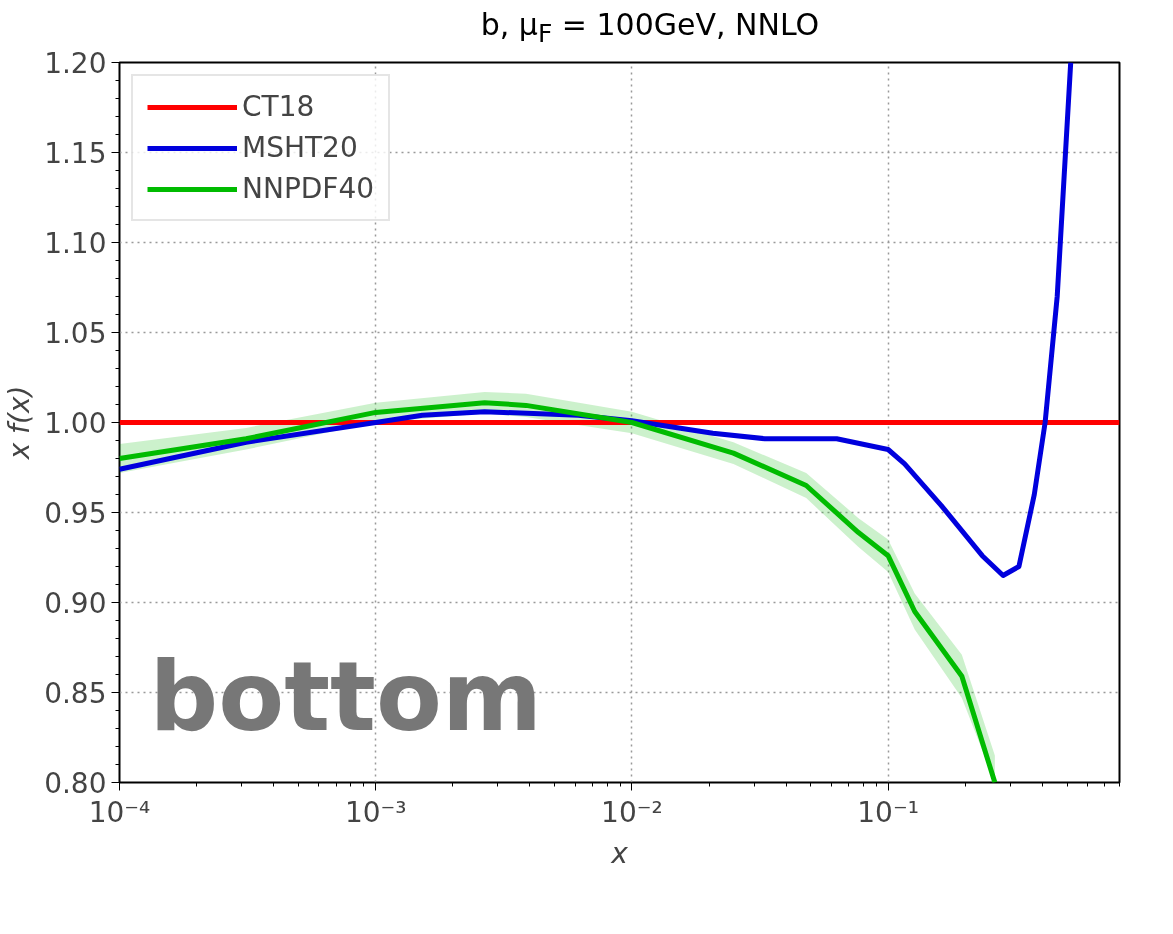 Image resolution: width=1173 pixels, height=934 pixels. Describe the element at coordinates (75, 423) in the screenshot. I see `y-tick-label: 1.00` at that location.